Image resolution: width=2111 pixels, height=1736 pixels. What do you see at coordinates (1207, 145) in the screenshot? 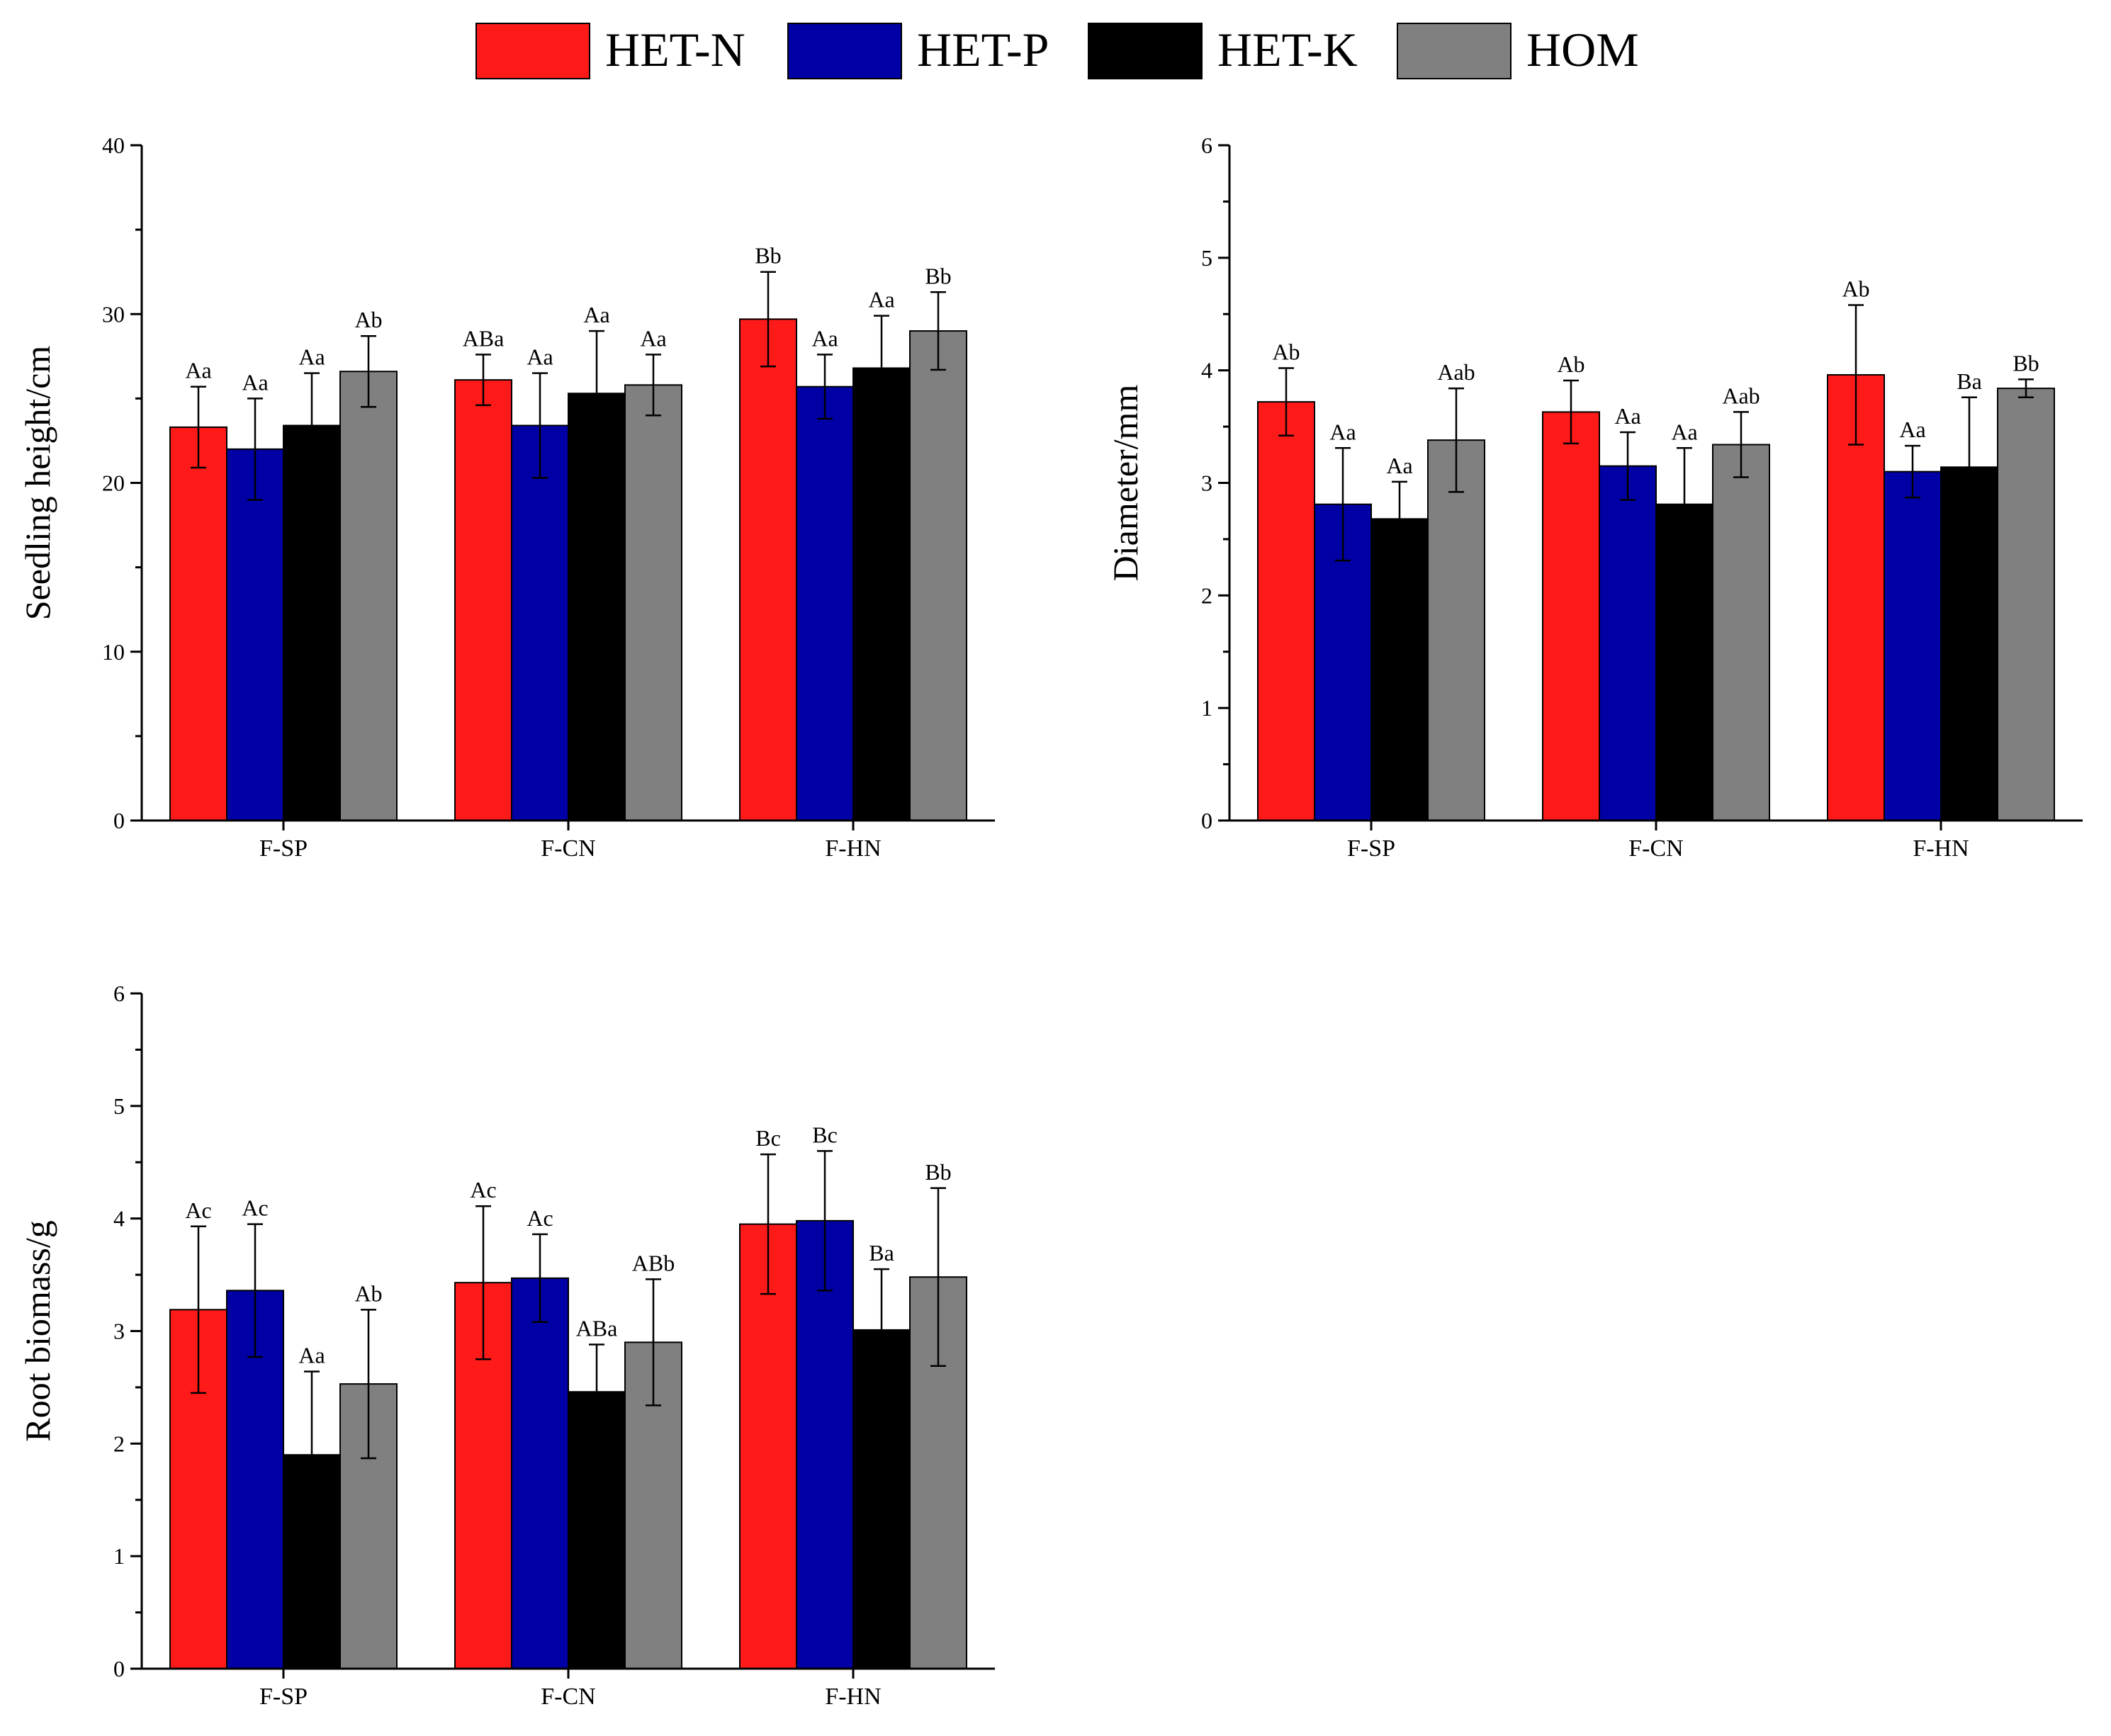
I see `y-tick-label: 6` at bounding box center [1207, 145].